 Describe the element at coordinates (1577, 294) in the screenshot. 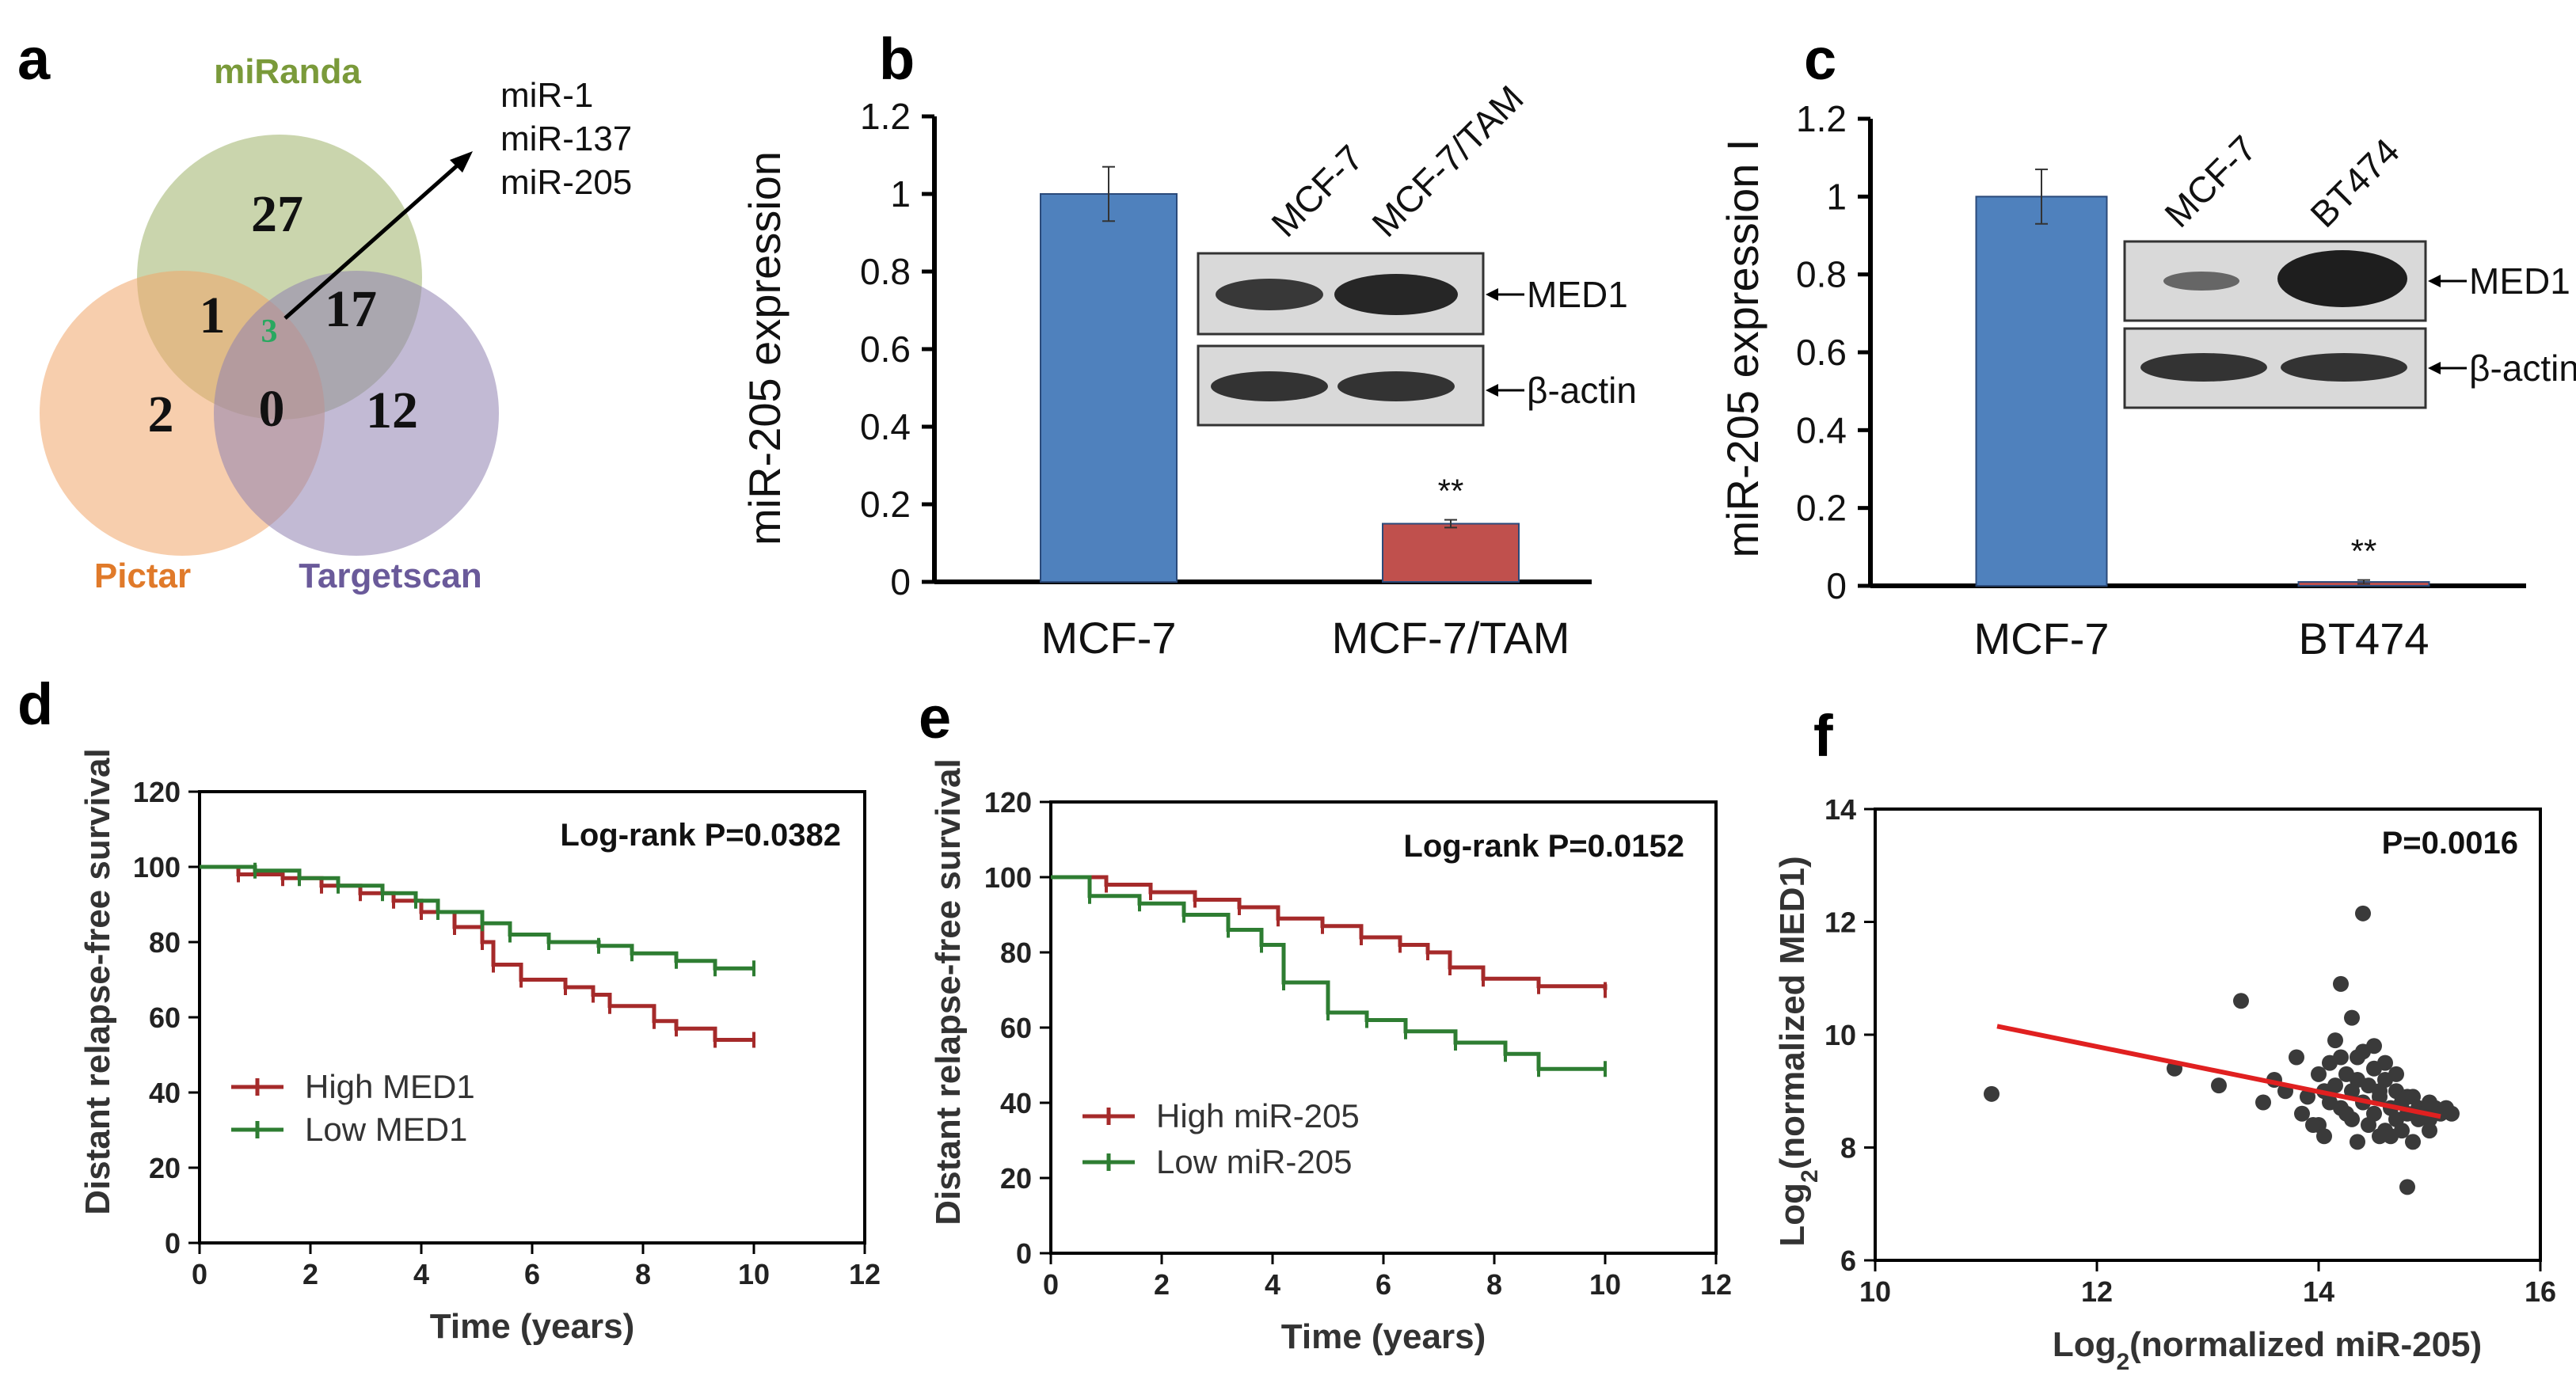

I see `panel-b-blot-row-med1: MED1` at that location.